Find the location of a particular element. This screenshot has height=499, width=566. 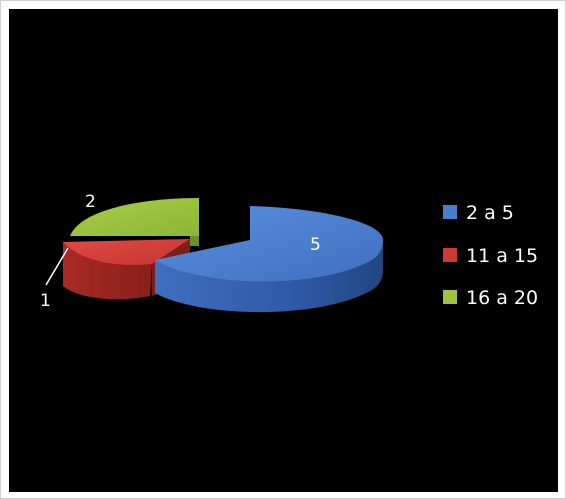

legend-label-11-a-15: 11 a 15 is located at coordinates (502, 256).